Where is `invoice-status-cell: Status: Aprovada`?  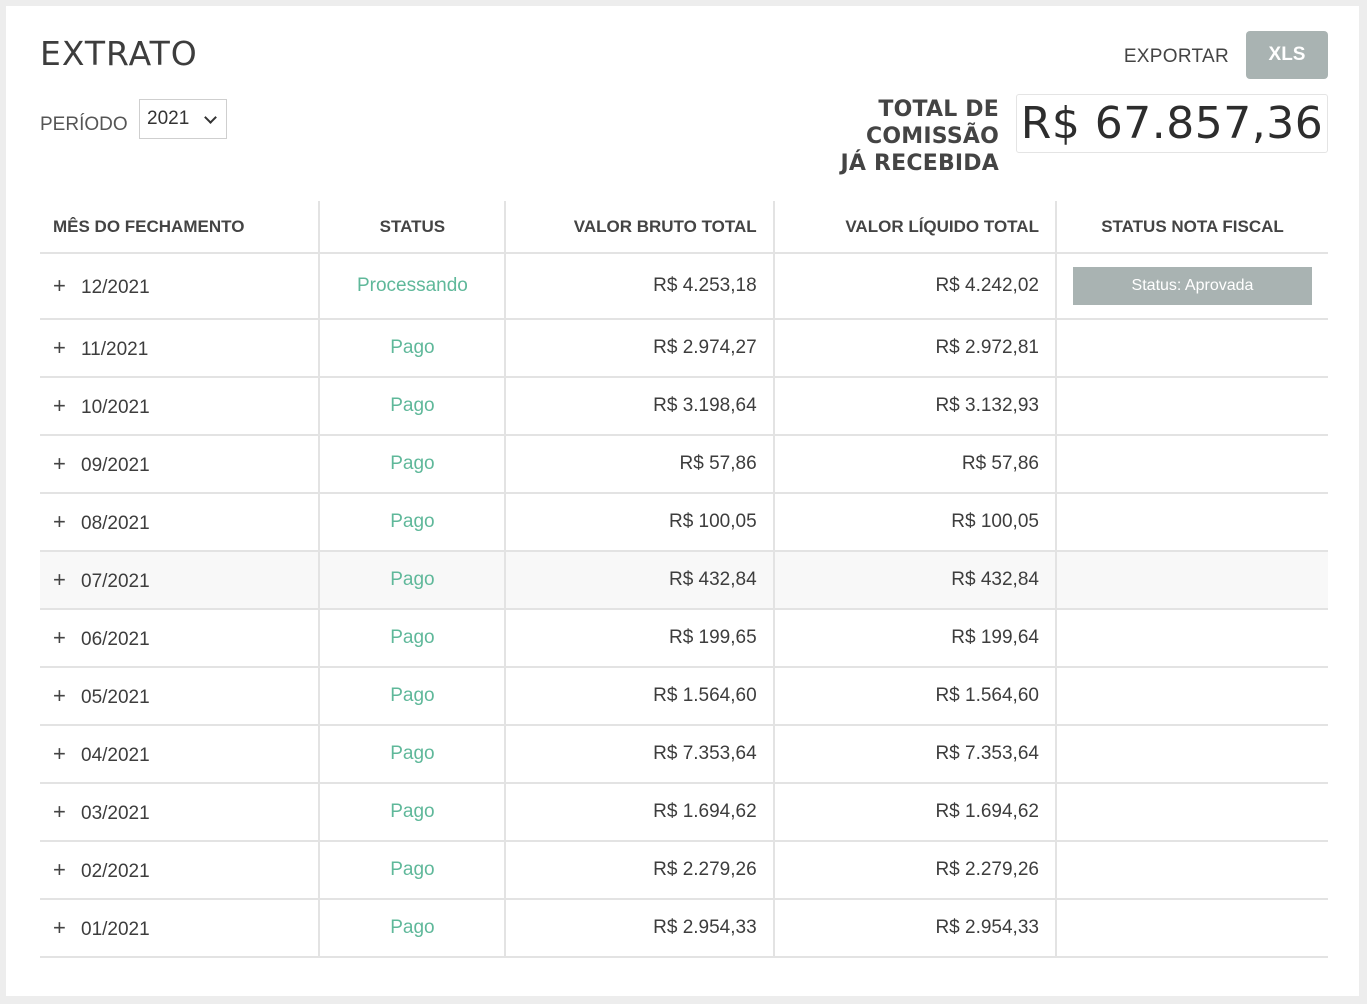 invoice-status-cell: Status: Aprovada is located at coordinates (1191, 286).